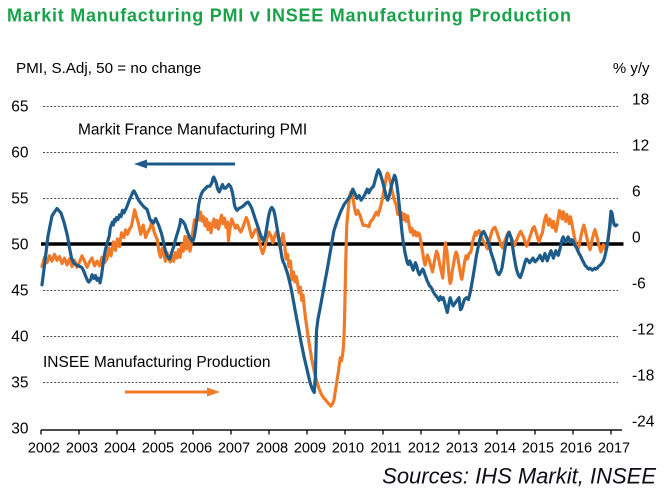 The height and width of the screenshot is (497, 664). I want to click on svg-text:Markit France Manufacturing PM: Markit France Manufacturing PMI, so click(192, 130).